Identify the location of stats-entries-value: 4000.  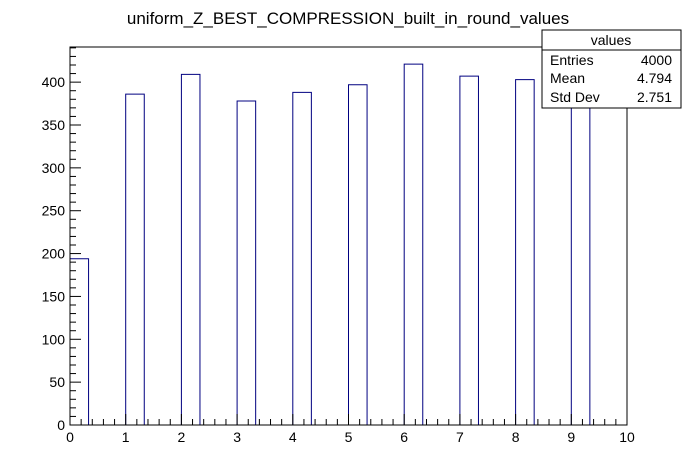
(656, 60).